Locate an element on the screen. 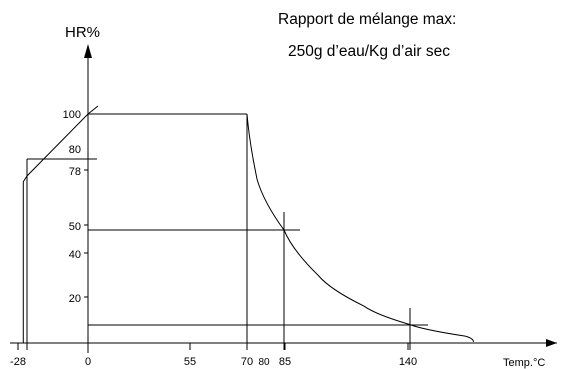 Image resolution: width=568 pixels, height=369 pixels. y-tick-label-2: 78 is located at coordinates (75, 172).